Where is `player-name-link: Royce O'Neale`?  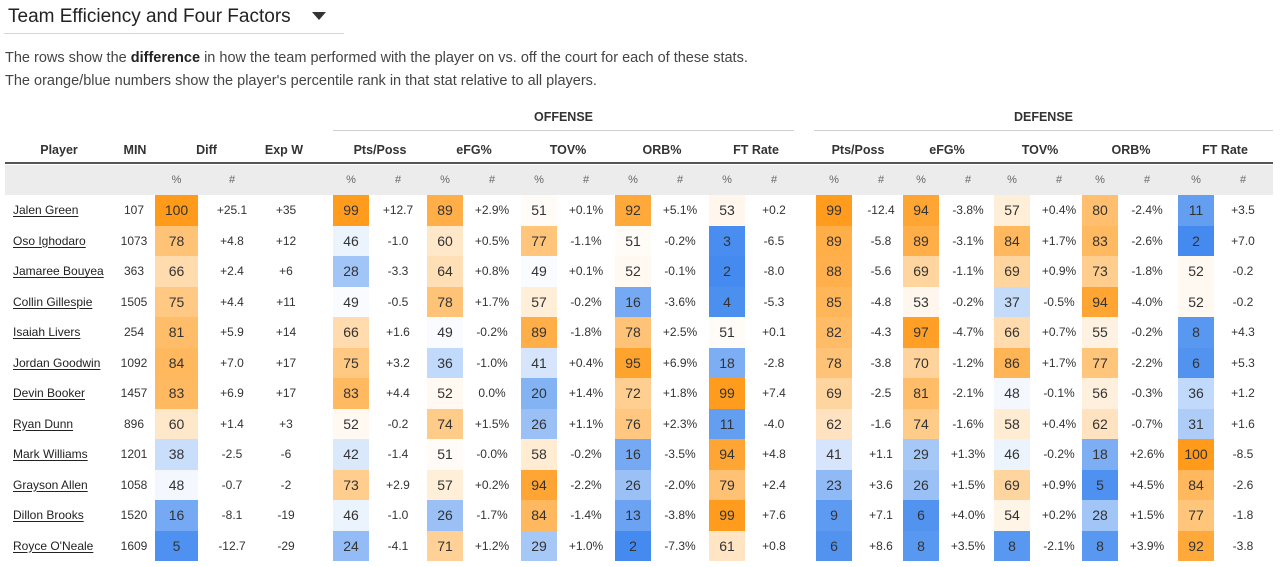
player-name-link: Royce O'Neale is located at coordinates (53, 545).